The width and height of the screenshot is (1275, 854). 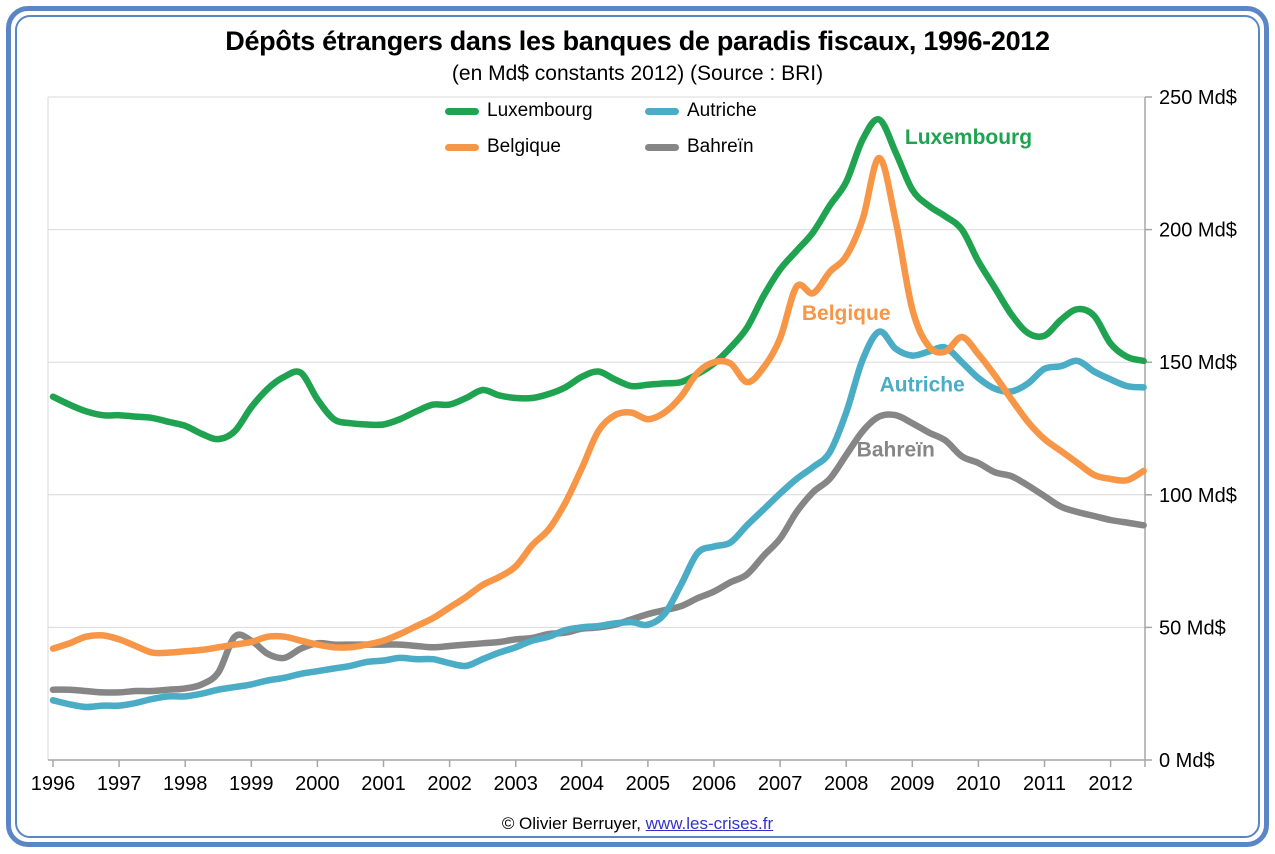 I want to click on y-axis-label-50: 50 Md$, so click(x=1192, y=628).